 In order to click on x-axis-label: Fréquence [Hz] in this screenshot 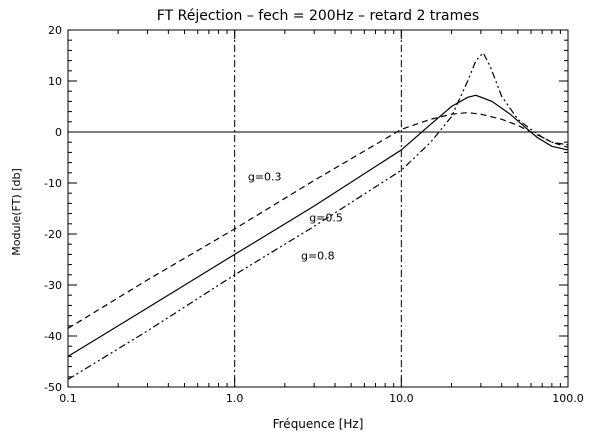, I will do `click(318, 424)`.